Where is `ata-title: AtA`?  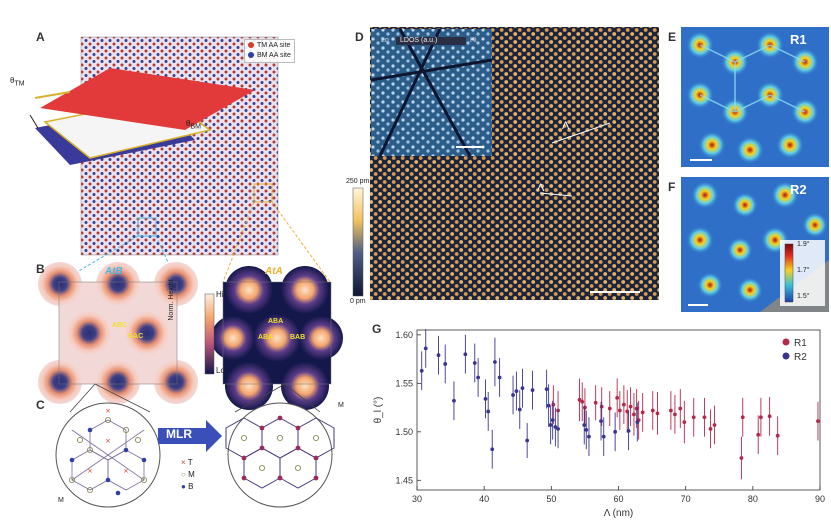
ata-title: AtA is located at coordinates (274, 271).